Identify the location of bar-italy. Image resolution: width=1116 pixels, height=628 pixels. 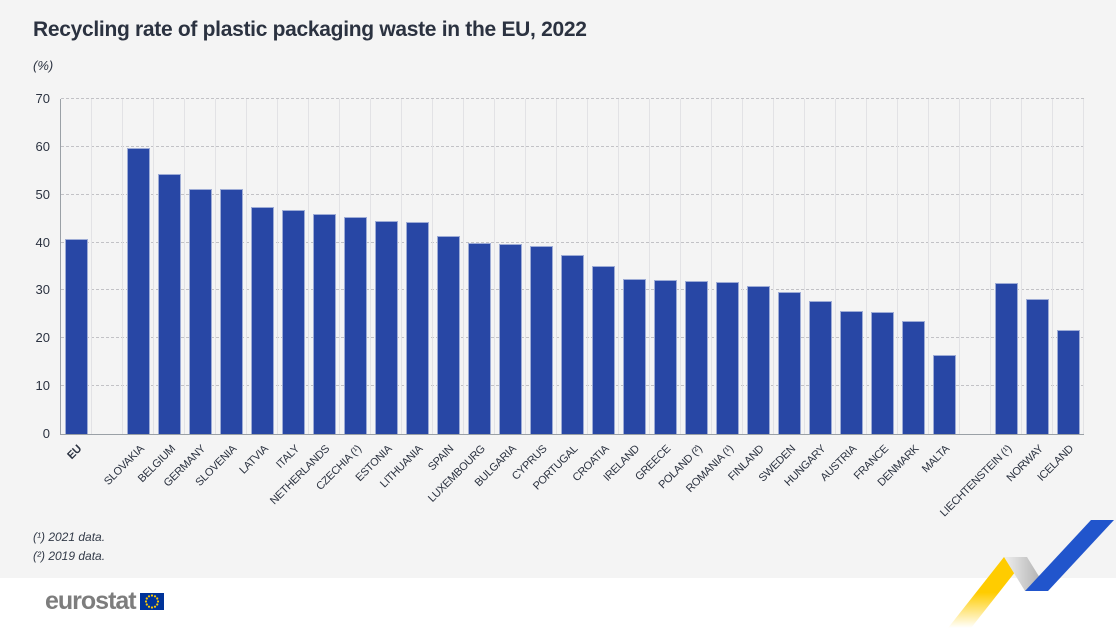
(293, 322).